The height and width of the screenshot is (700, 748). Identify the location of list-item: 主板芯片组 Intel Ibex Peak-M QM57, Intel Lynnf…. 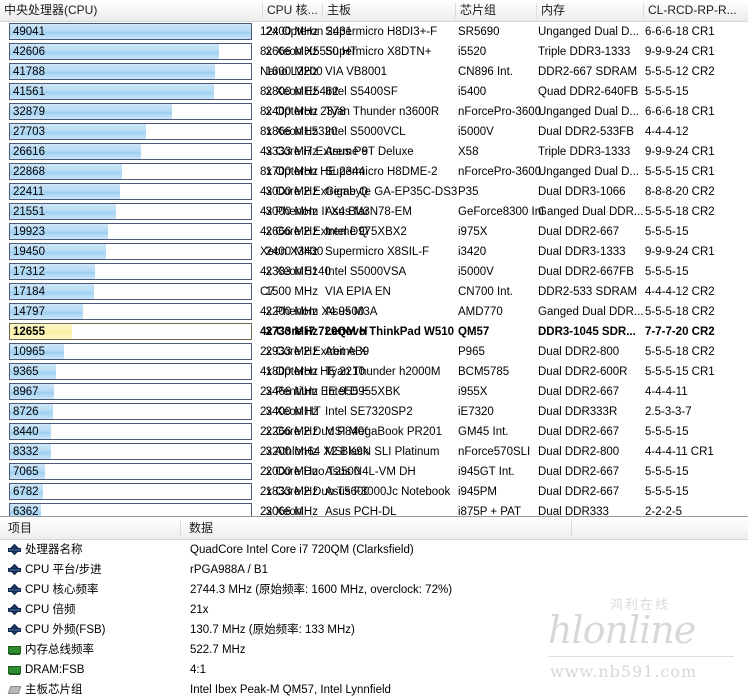
(374, 690).